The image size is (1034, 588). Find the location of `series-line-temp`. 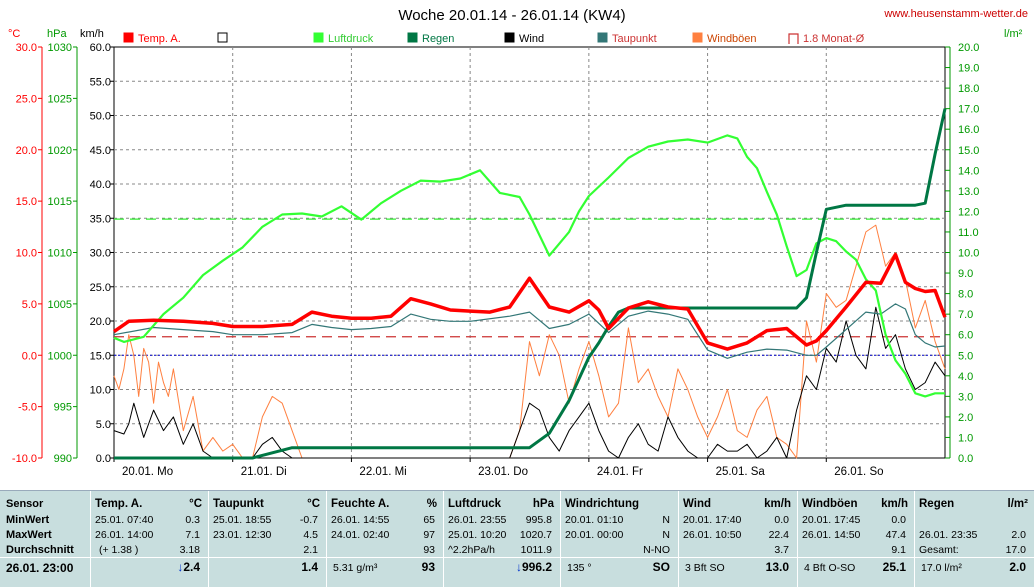

series-line-temp is located at coordinates (530, 301).